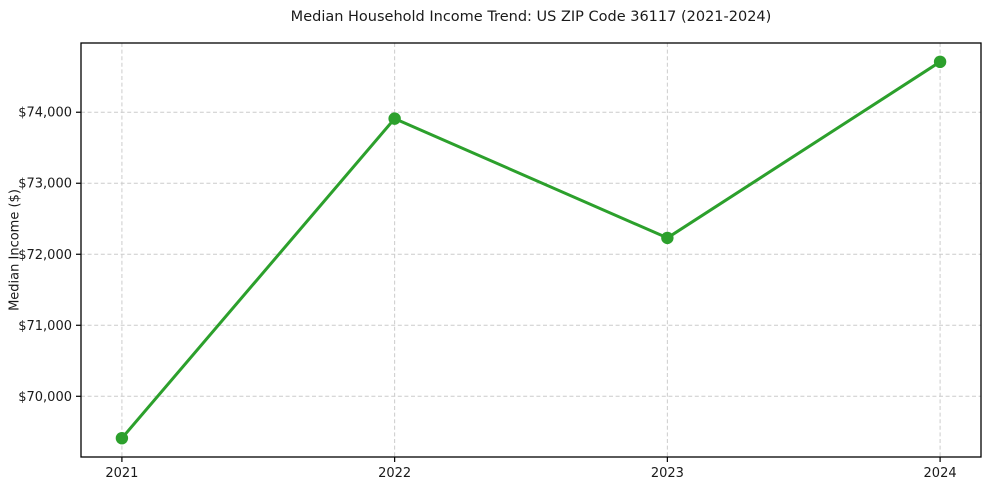 This screenshot has width=989, height=490. Describe the element at coordinates (122, 438) in the screenshot. I see `data-point-2021` at that location.